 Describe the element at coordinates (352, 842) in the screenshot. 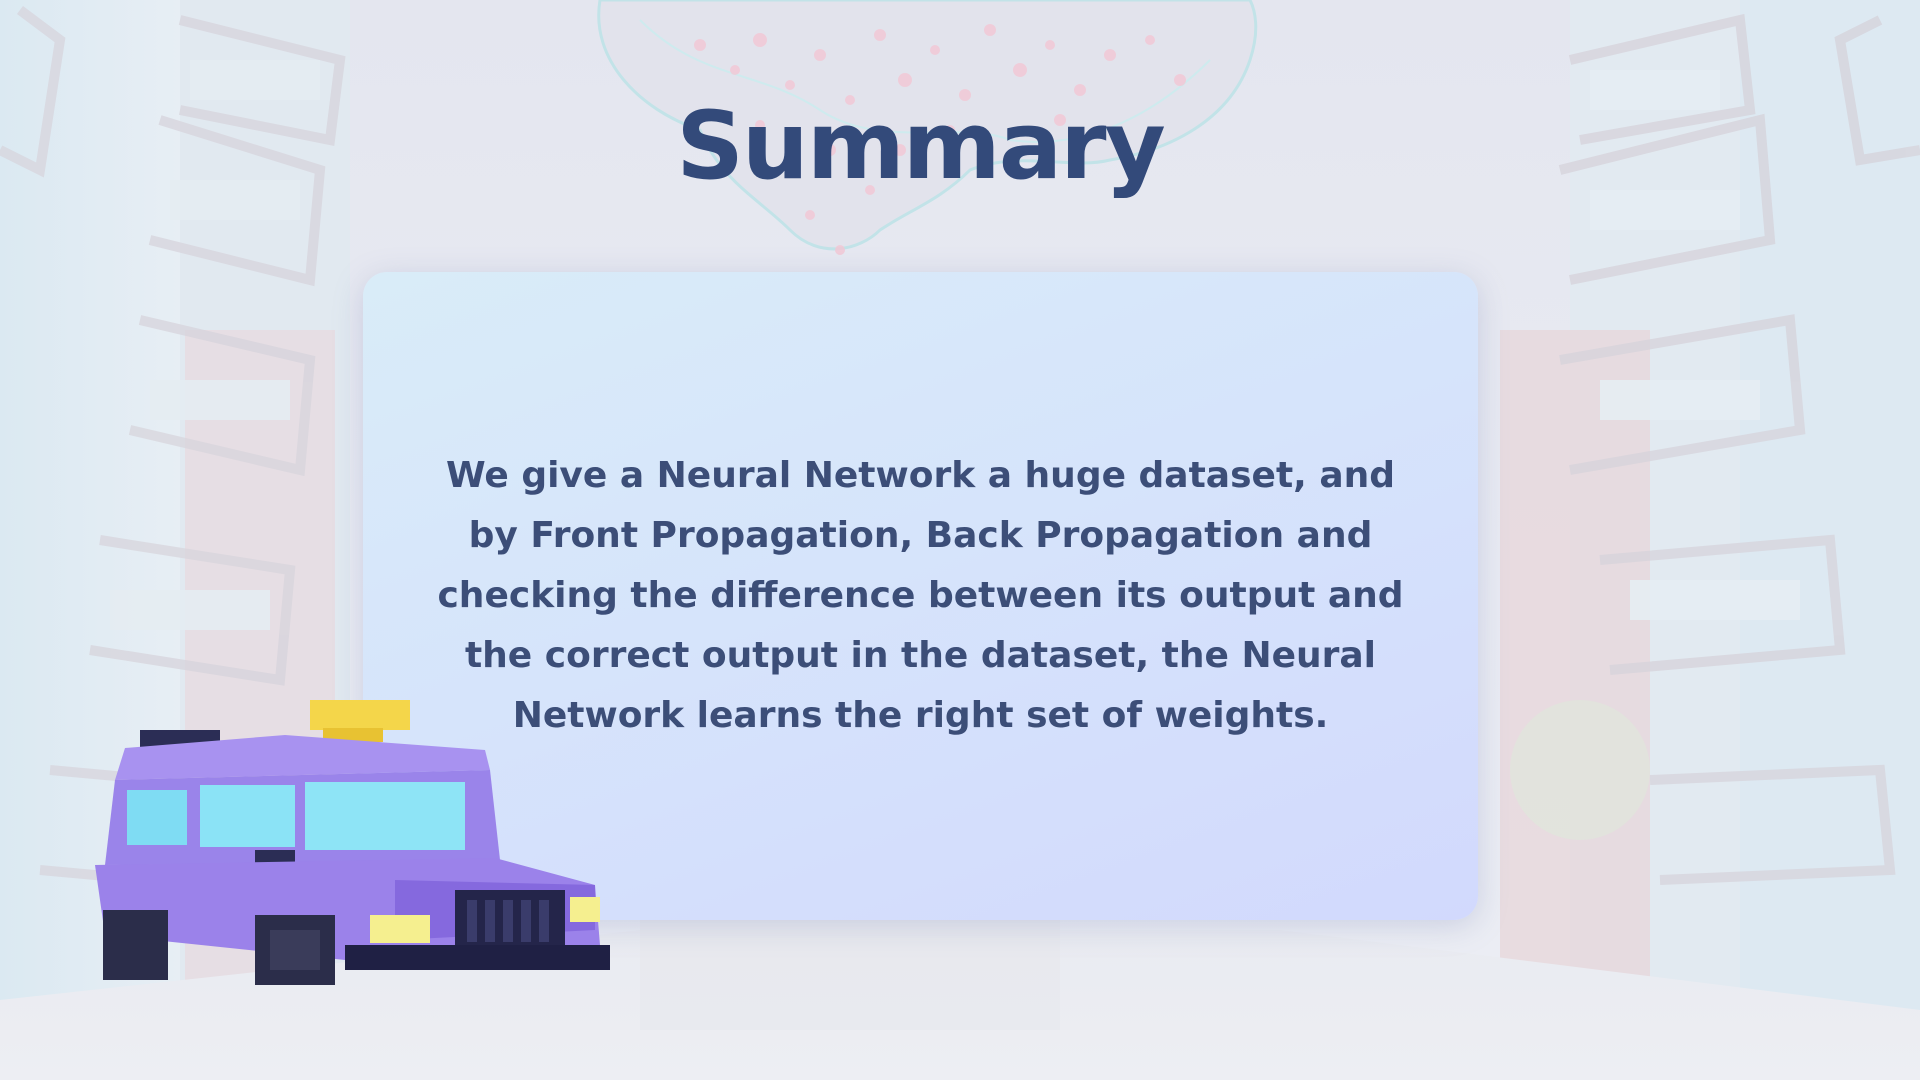

I see `purple-voxel-taxi-illustration` at that location.